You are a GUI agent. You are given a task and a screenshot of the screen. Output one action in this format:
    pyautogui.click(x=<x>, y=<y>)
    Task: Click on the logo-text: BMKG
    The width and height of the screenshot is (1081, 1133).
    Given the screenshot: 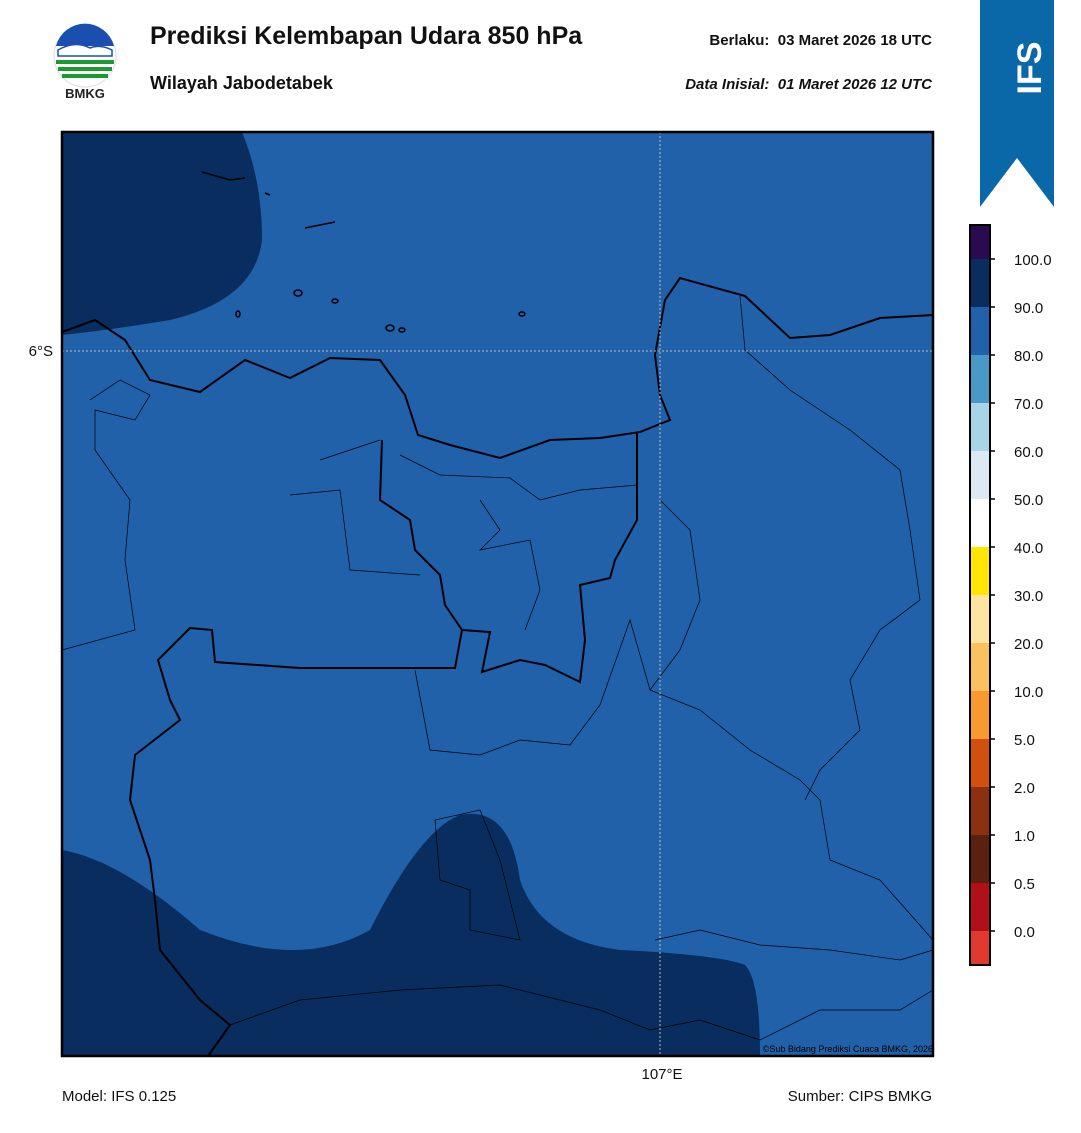 What is the action you would take?
    pyautogui.click(x=85, y=93)
    